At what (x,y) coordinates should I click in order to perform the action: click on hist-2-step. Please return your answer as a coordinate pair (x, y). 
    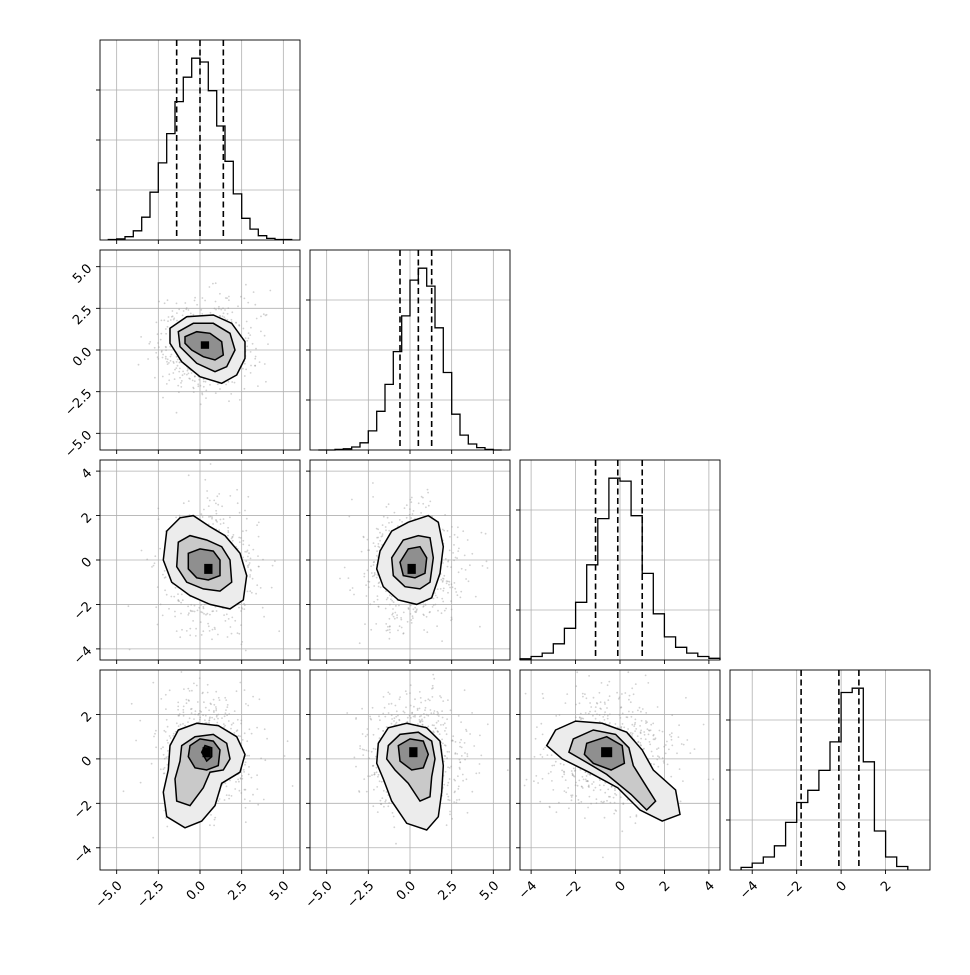
    Looking at the image, I should click on (620, 568).